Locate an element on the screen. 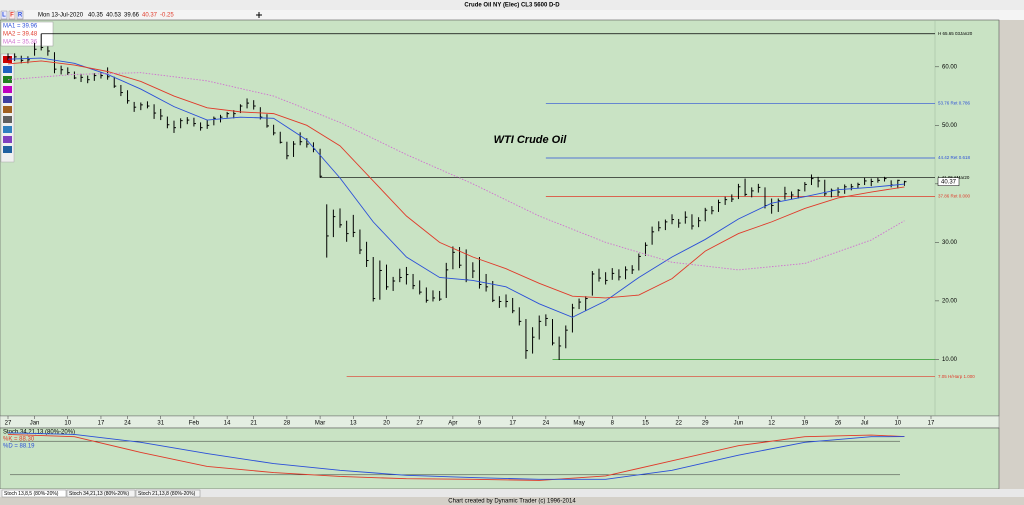  level-label: 44.42 Ret 0.618 is located at coordinates (954, 157).